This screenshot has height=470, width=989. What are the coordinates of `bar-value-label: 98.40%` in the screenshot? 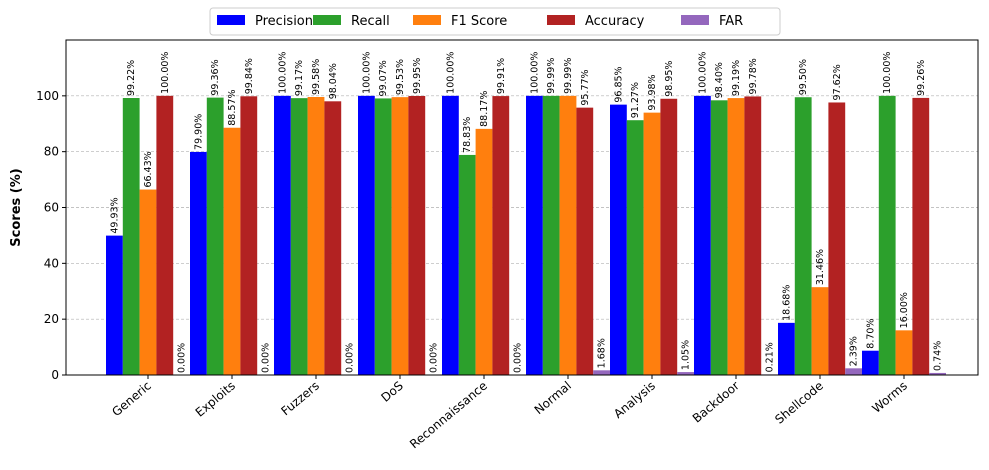 It's located at (719, 80).